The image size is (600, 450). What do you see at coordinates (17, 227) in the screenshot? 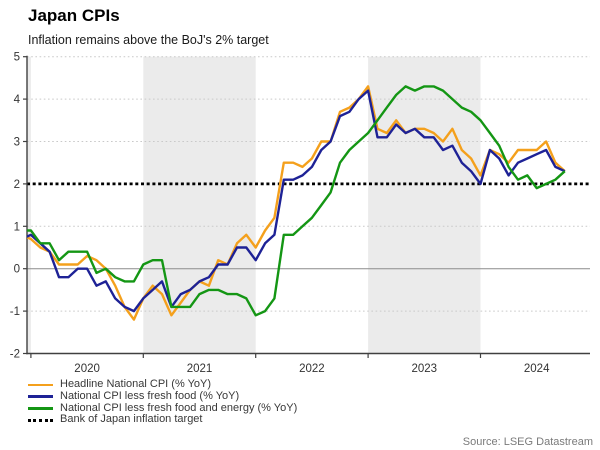
I see `y-tick-label: 1` at bounding box center [17, 227].